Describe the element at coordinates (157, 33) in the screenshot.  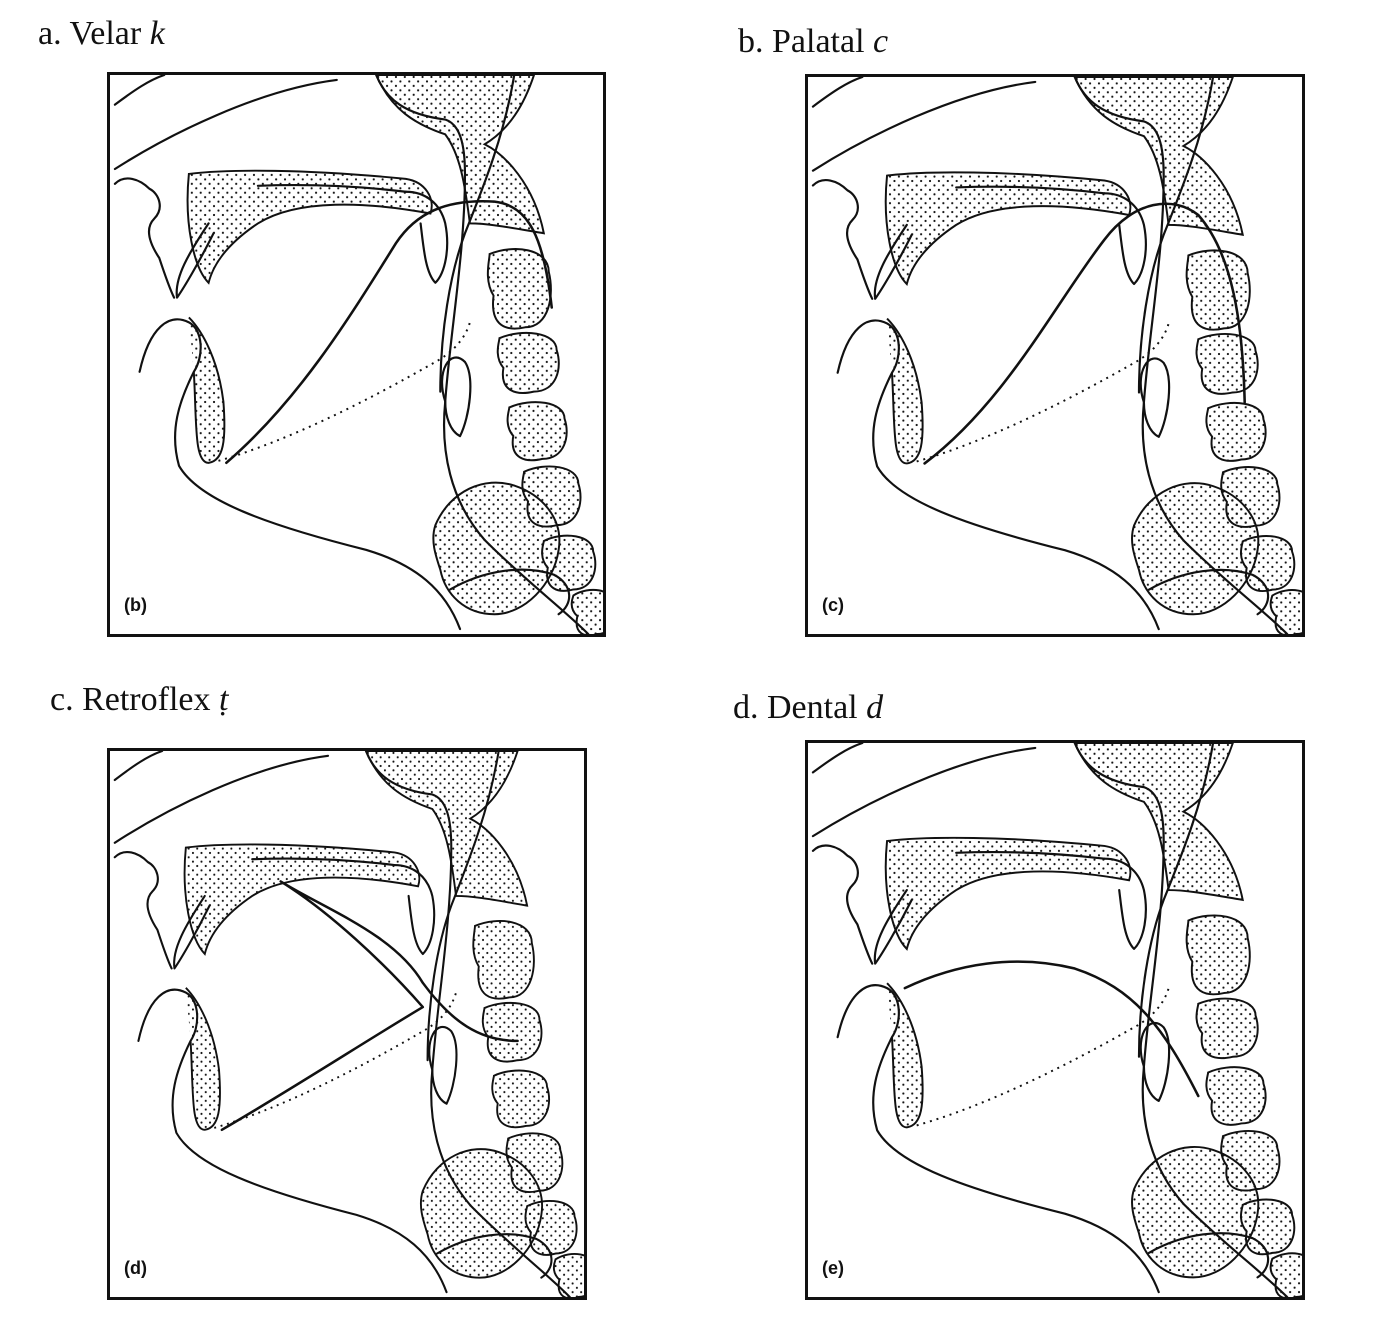
I see `caption-symbol: k` at that location.